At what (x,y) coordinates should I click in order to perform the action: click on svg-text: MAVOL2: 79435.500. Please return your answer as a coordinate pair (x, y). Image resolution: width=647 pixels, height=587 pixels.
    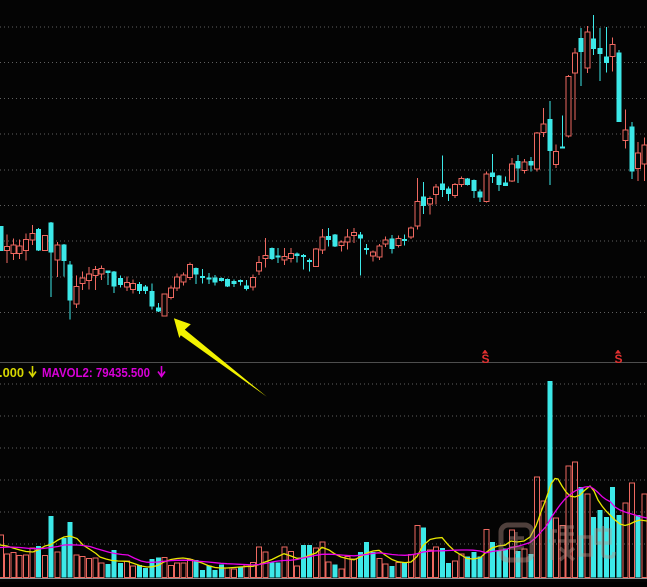
    Looking at the image, I should click on (96, 372).